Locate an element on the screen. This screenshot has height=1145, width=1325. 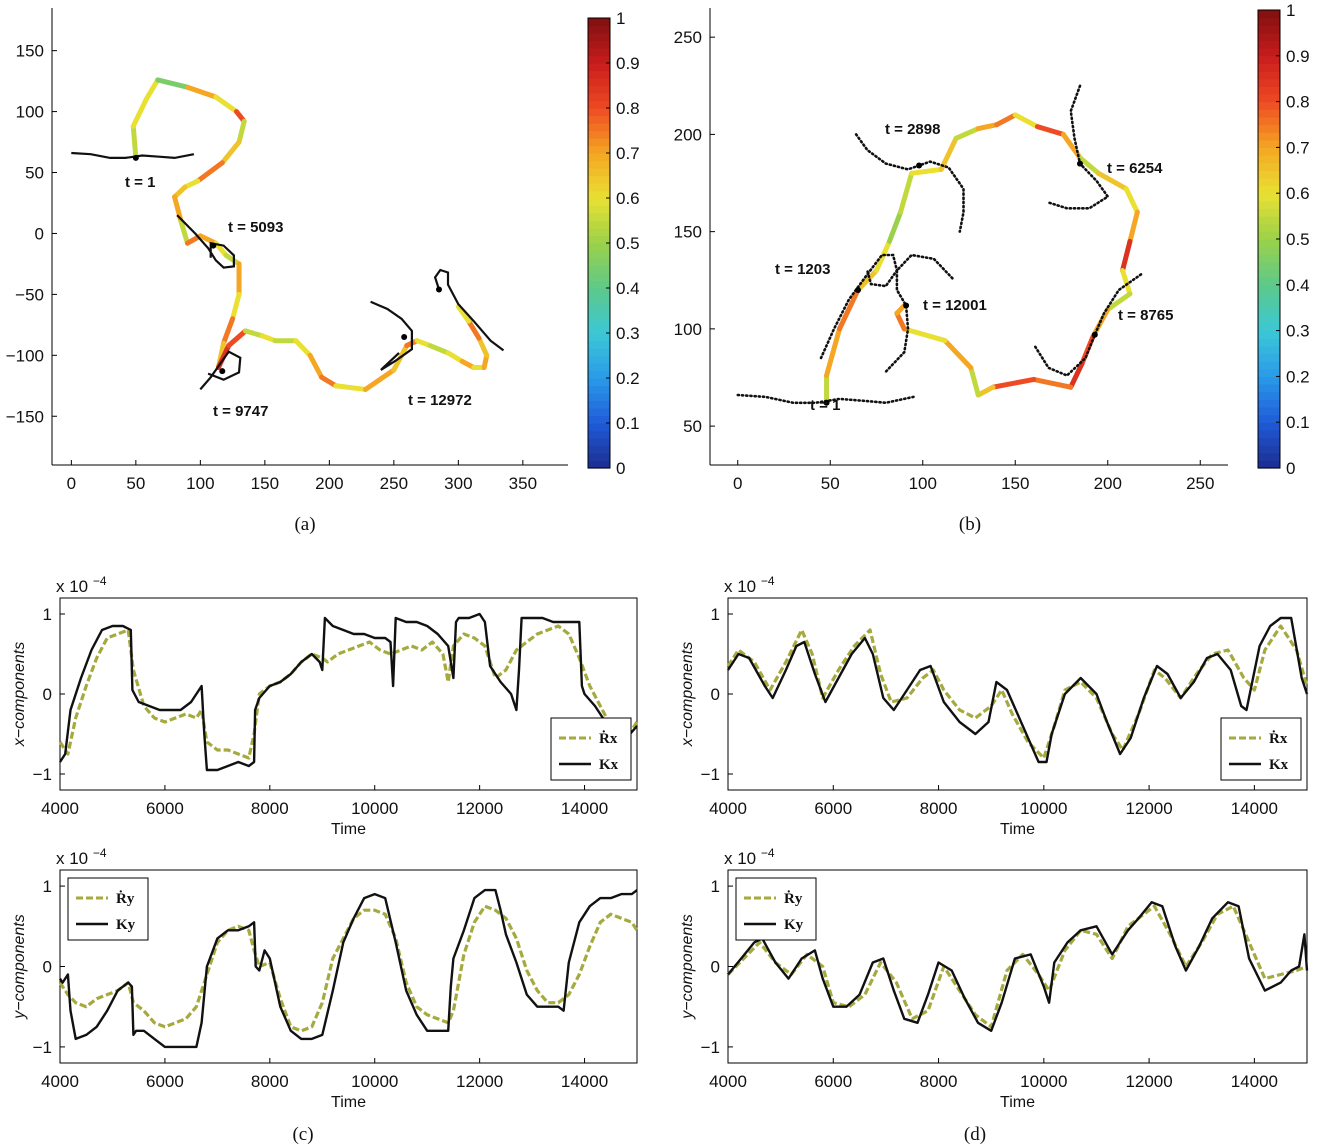
x-tick-label: 8000 is located at coordinates (939, 1081).